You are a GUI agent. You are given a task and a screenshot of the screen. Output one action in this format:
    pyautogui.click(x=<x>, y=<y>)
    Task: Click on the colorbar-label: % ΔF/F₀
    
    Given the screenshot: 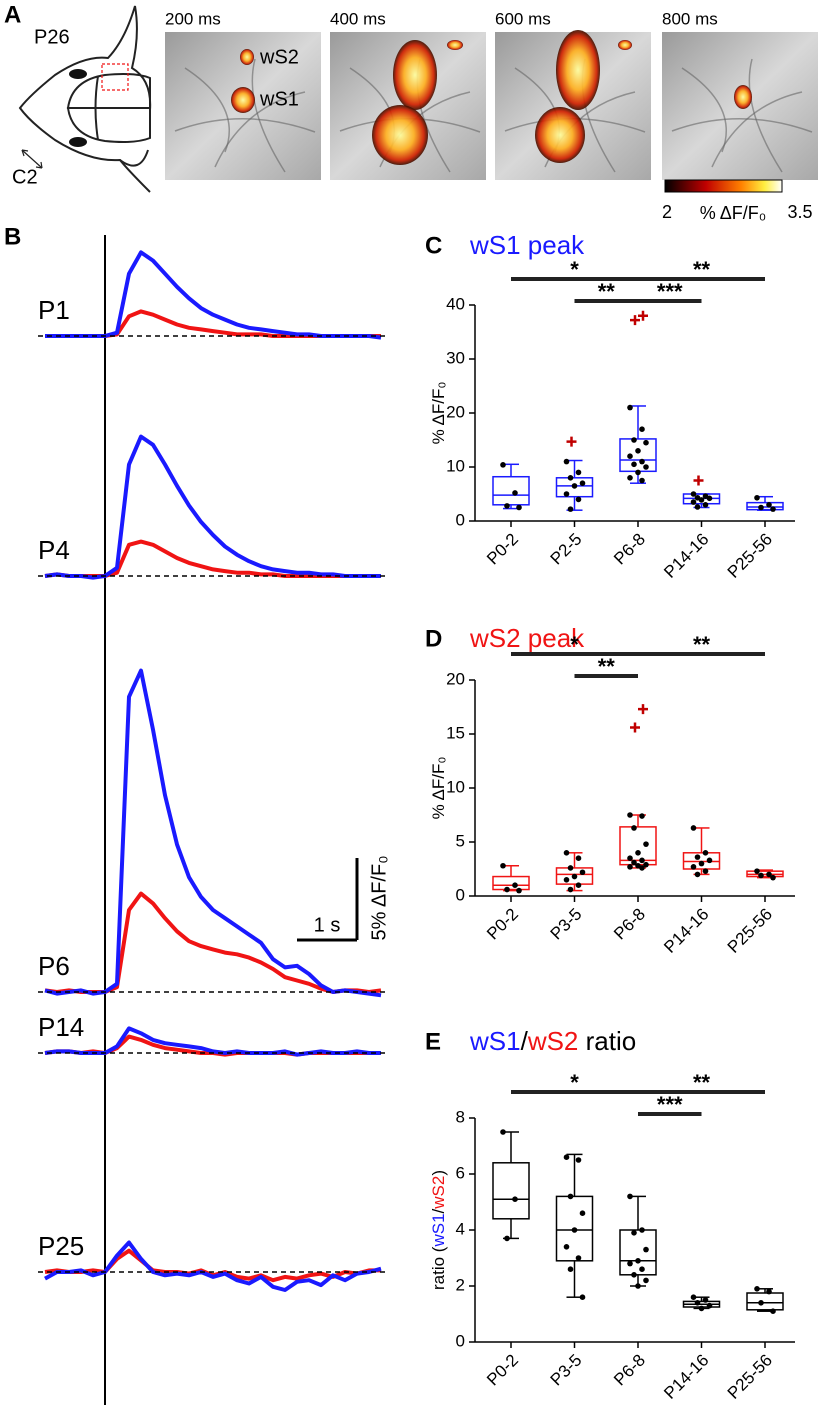 What is the action you would take?
    pyautogui.click(x=733, y=213)
    